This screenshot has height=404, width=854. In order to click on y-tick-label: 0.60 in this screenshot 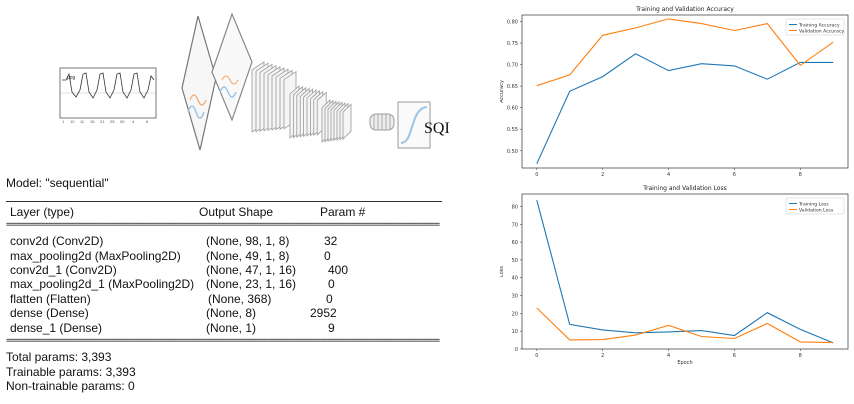, I will do `click(512, 109)`.